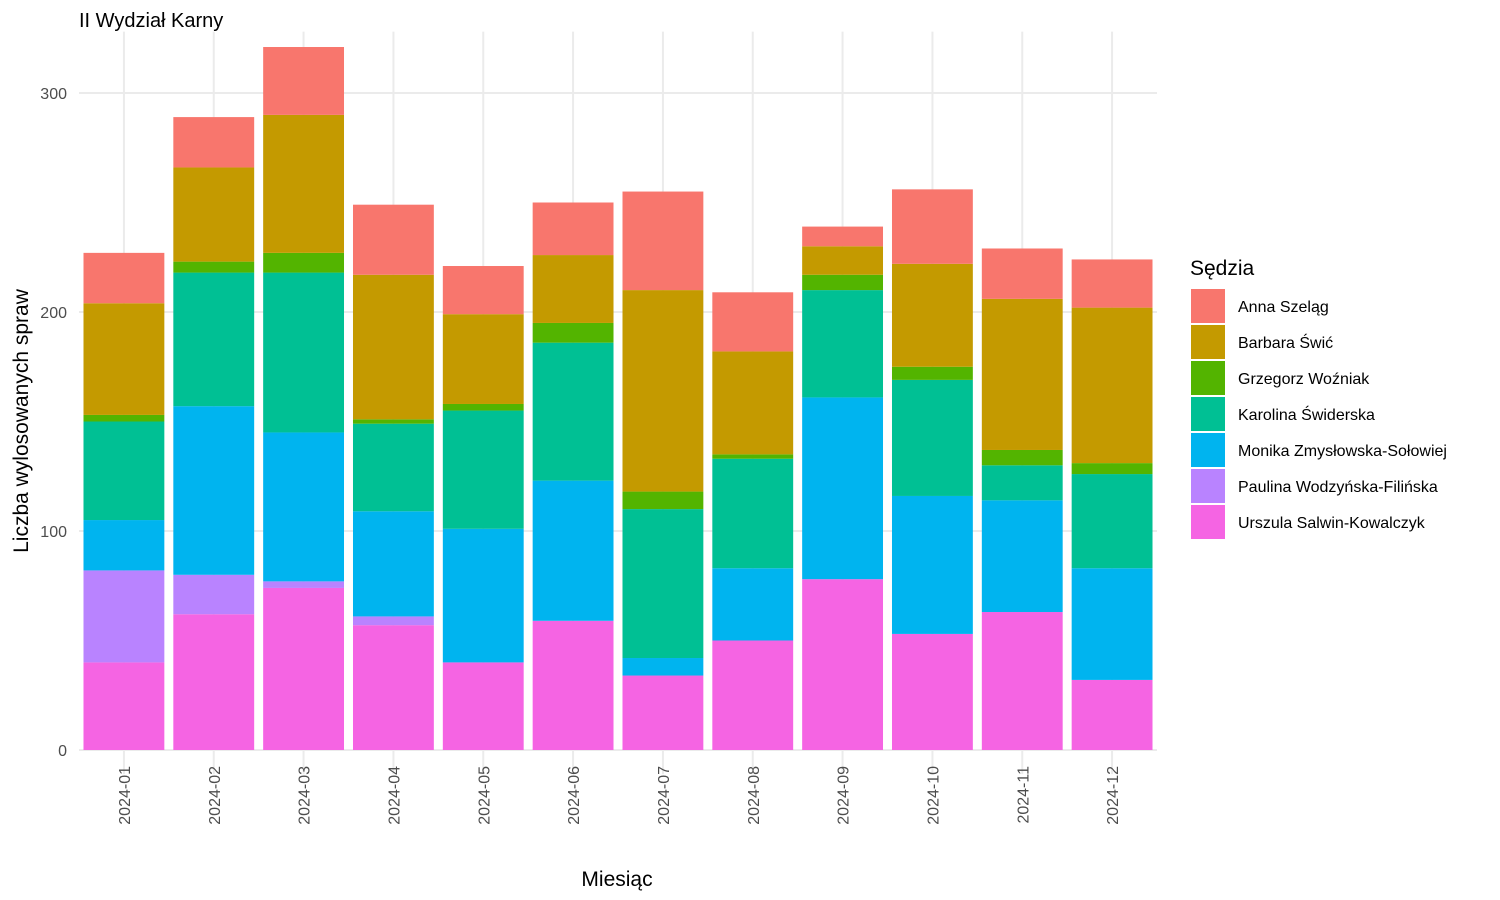  What do you see at coordinates (1285, 342) in the screenshot?
I see `legend-label: Barbara Świć` at bounding box center [1285, 342].